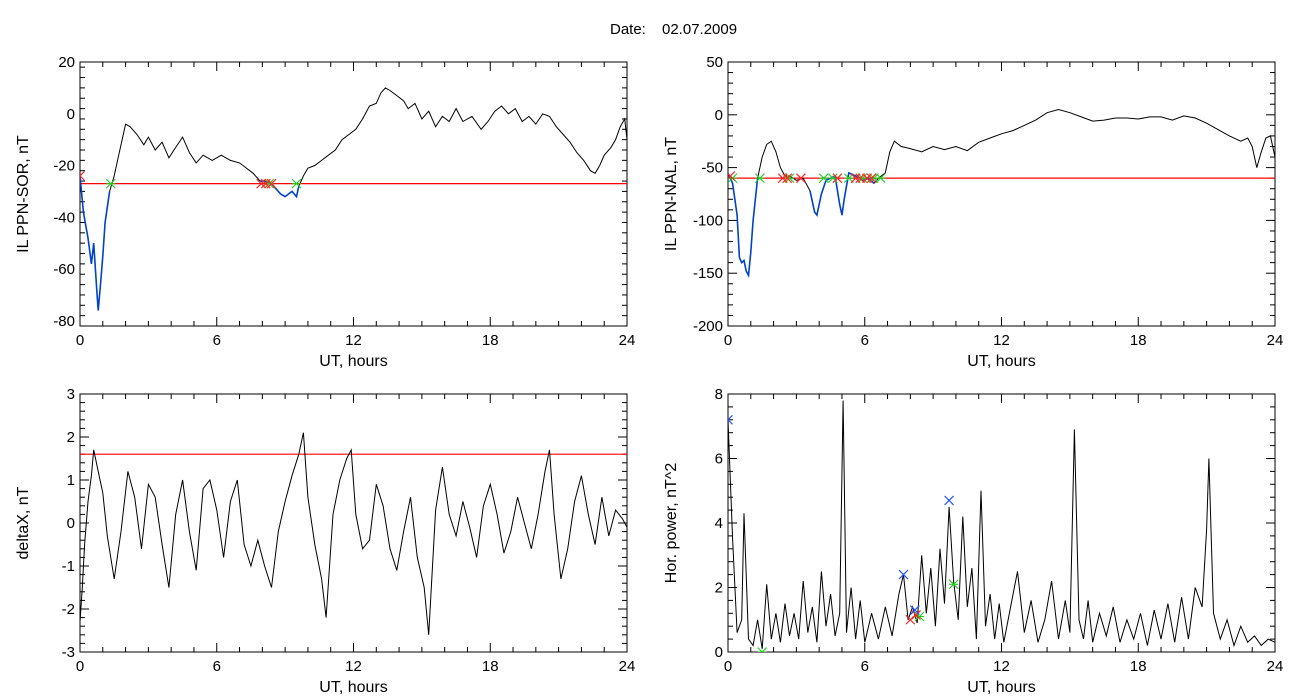  I want to click on y-axis-title: Hor. power, nT^2, so click(671, 523).